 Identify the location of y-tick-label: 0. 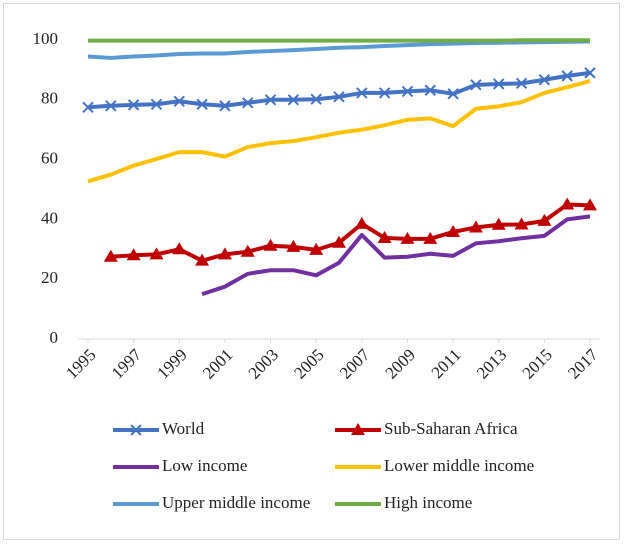
(54, 337).